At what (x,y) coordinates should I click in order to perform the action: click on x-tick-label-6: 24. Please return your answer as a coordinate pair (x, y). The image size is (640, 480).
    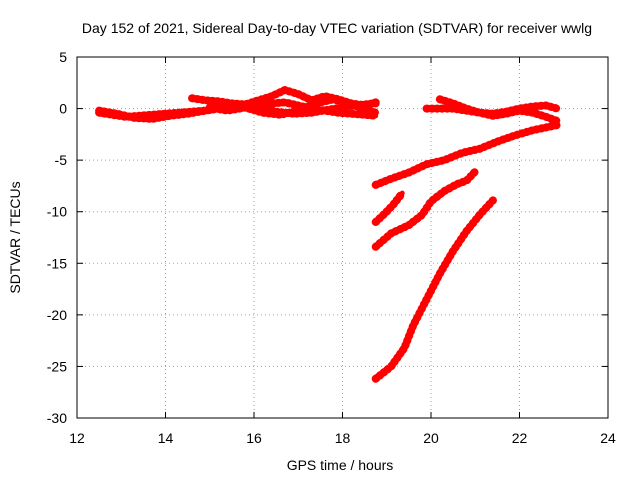
    Looking at the image, I should click on (608, 438).